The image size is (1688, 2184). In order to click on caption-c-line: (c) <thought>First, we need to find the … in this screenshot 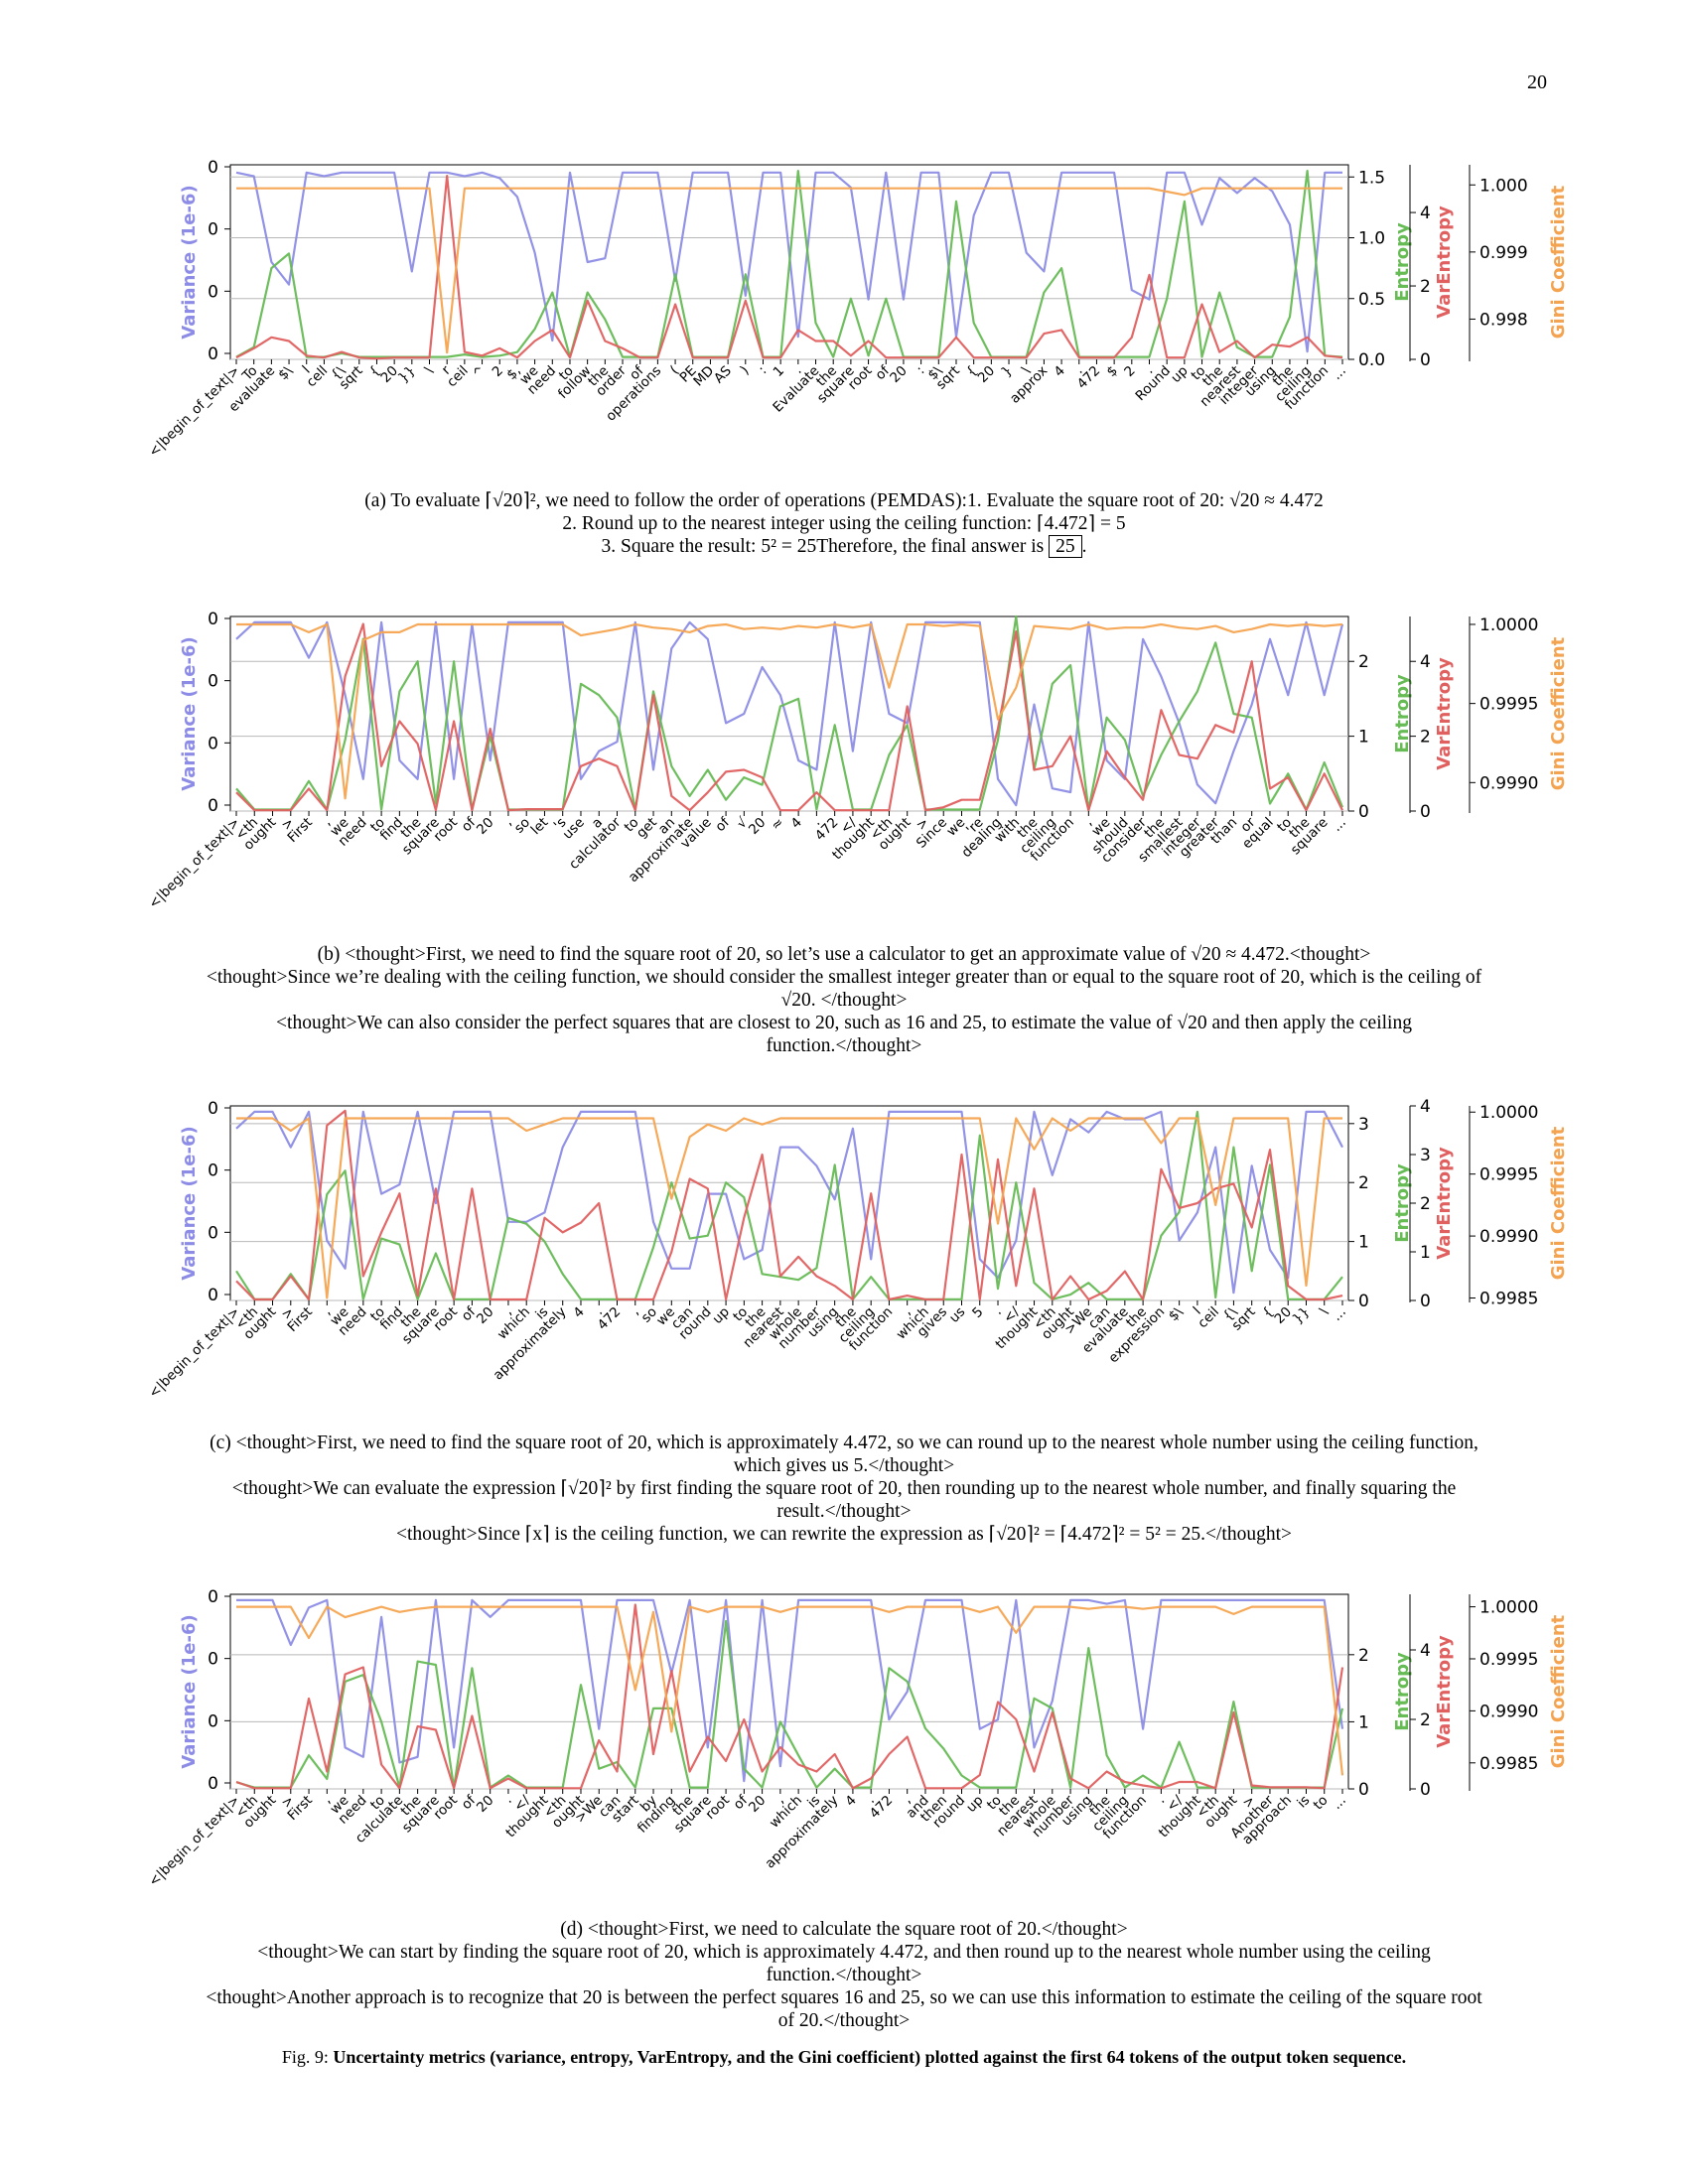, I will do `click(844, 1443)`.